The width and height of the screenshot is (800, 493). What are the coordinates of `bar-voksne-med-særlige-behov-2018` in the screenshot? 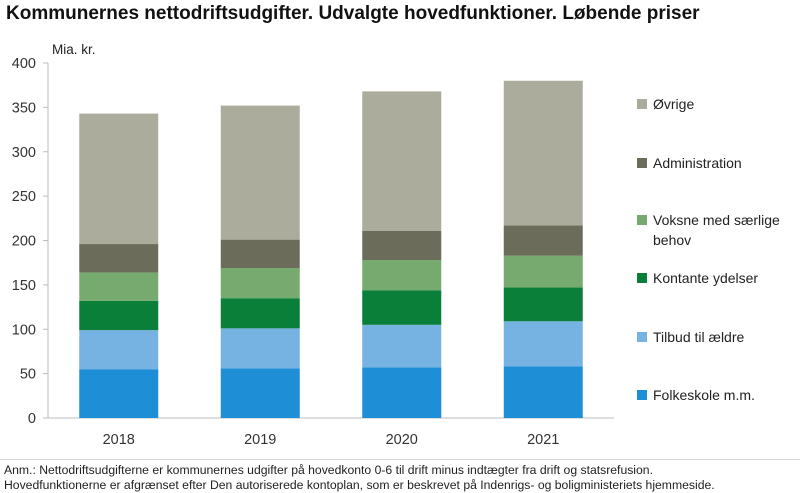 It's located at (119, 286).